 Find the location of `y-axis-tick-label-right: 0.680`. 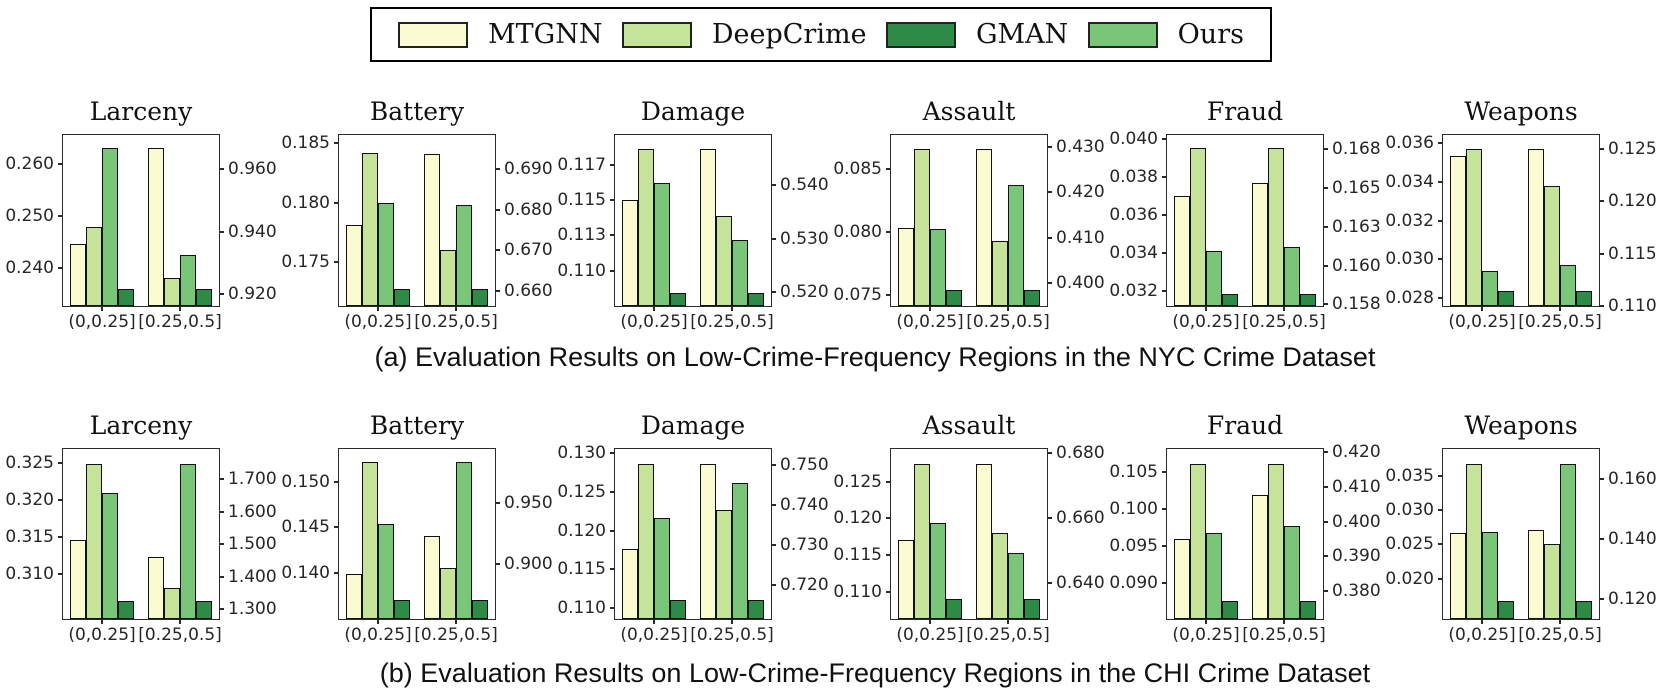

y-axis-tick-label-right: 0.680 is located at coordinates (1080, 452).